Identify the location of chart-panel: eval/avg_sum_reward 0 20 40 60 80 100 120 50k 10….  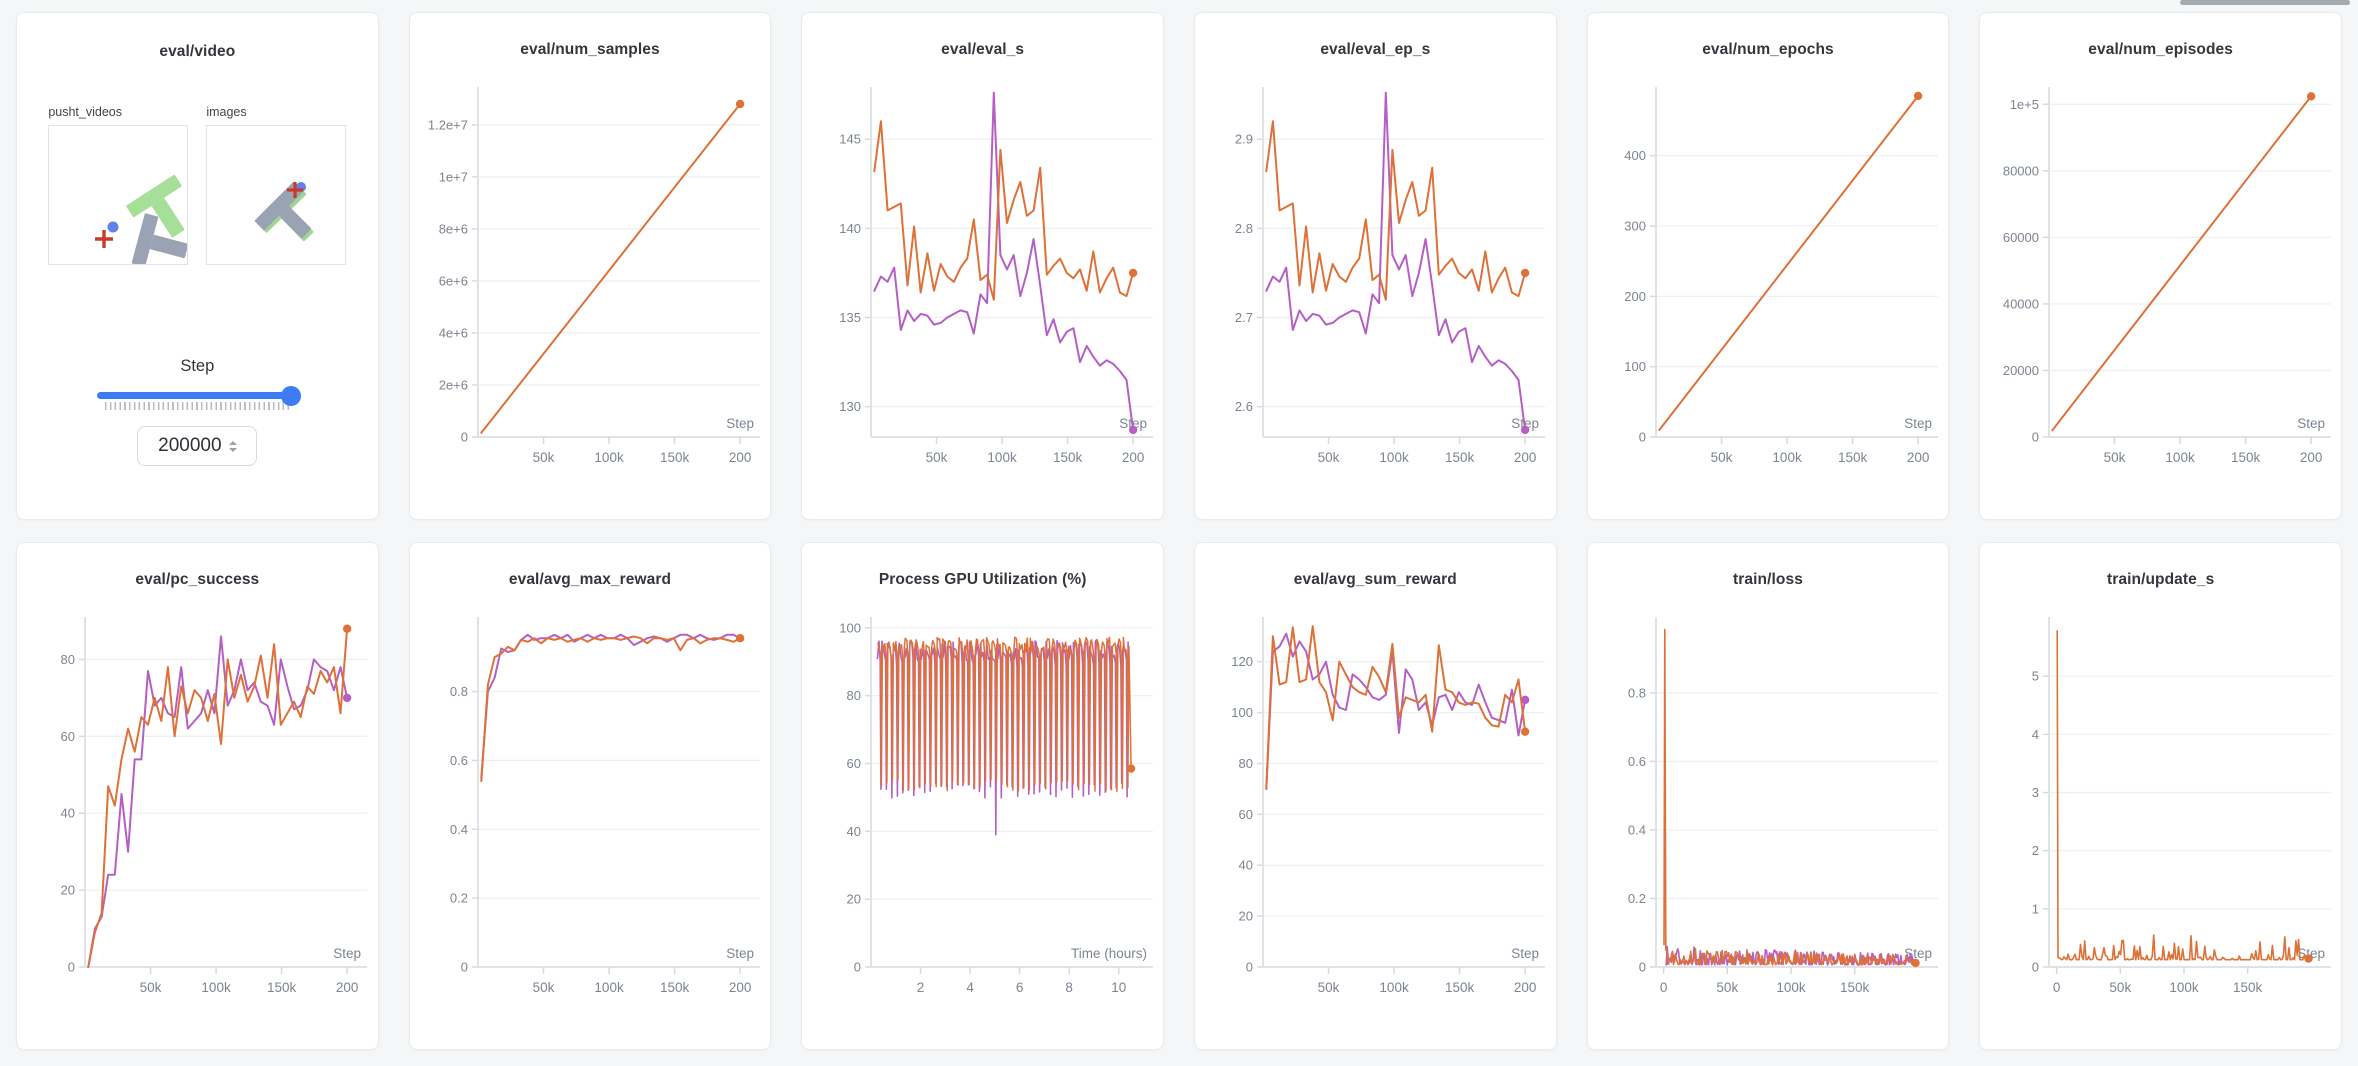
(1375, 796).